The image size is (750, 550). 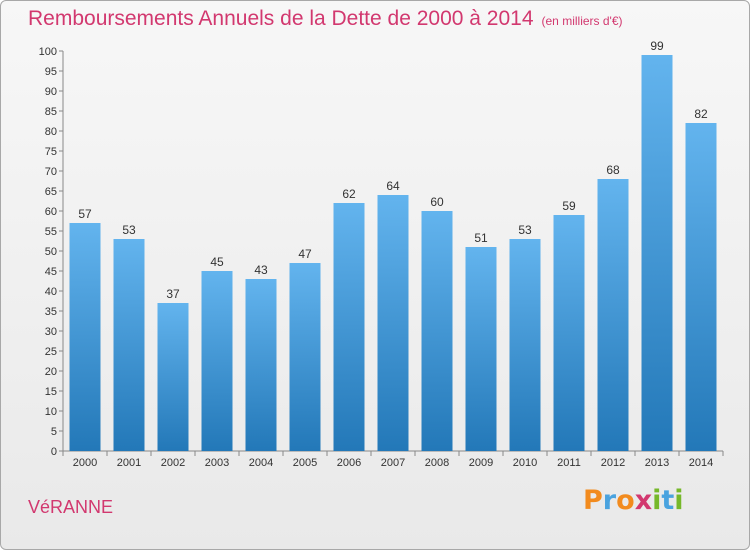 What do you see at coordinates (85, 463) in the screenshot?
I see `x-tick-label-2000: 2000` at bounding box center [85, 463].